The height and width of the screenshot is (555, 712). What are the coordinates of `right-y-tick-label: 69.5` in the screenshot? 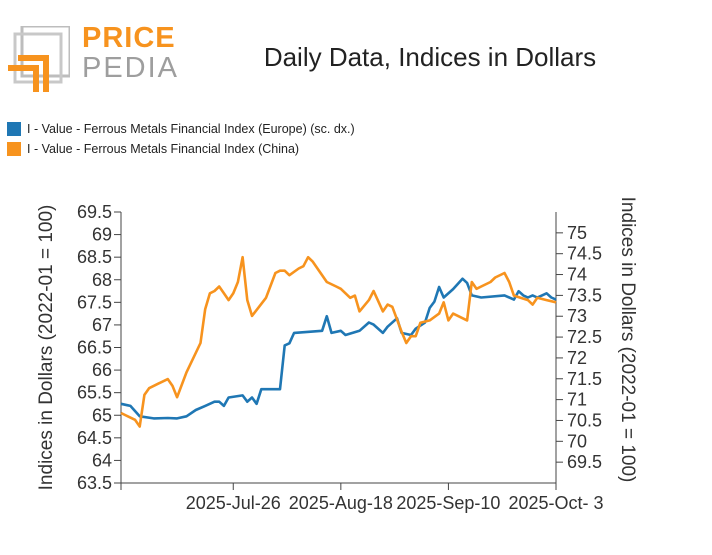 It's located at (584, 462).